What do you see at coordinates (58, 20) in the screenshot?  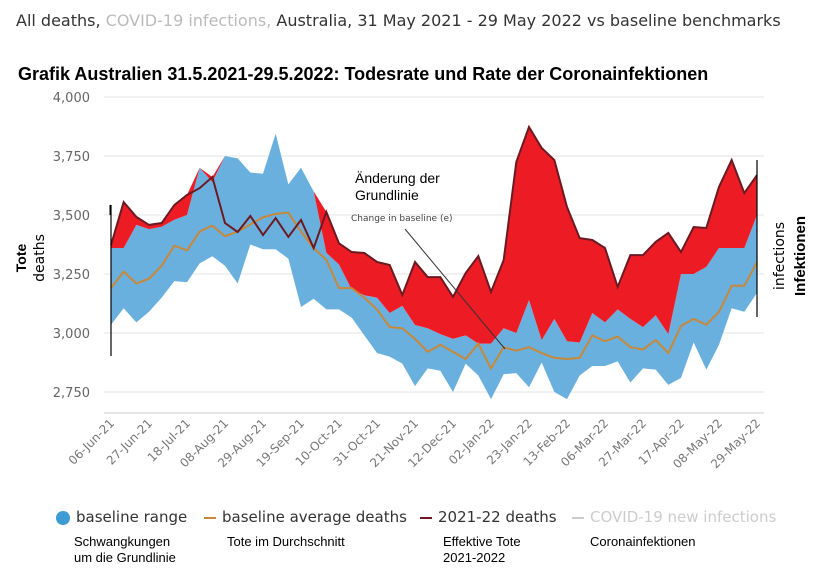 I see `header-all-deaths: All deaths,` at bounding box center [58, 20].